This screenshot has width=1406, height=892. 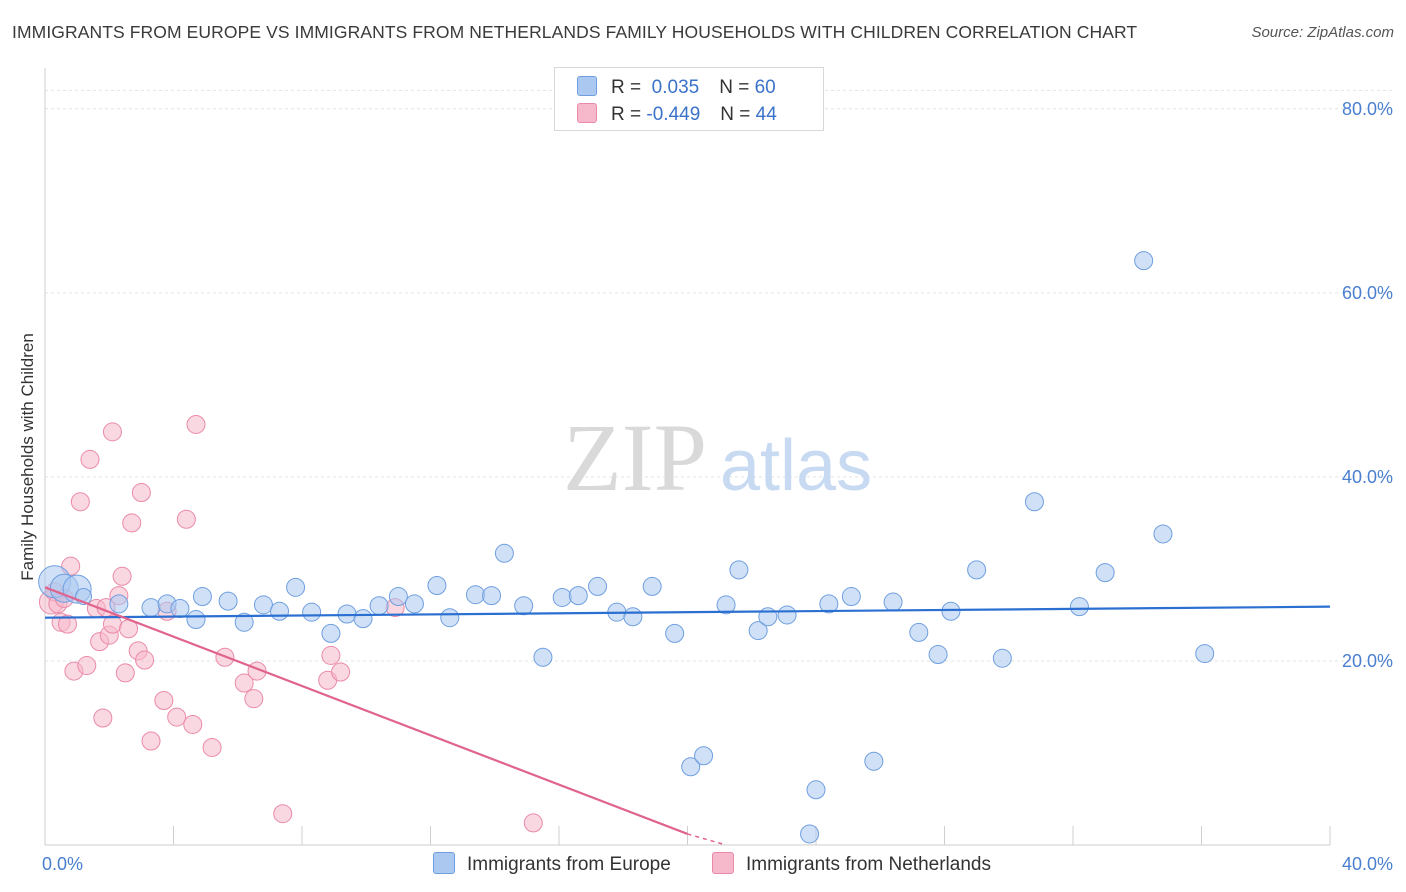 What do you see at coordinates (673, 114) in the screenshot?
I see `netherlands-r-value: -0.449` at bounding box center [673, 114].